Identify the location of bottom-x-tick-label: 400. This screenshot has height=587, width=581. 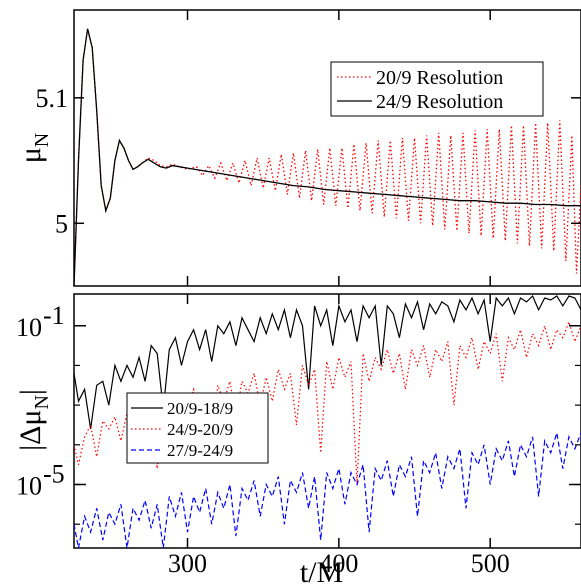
(338, 563).